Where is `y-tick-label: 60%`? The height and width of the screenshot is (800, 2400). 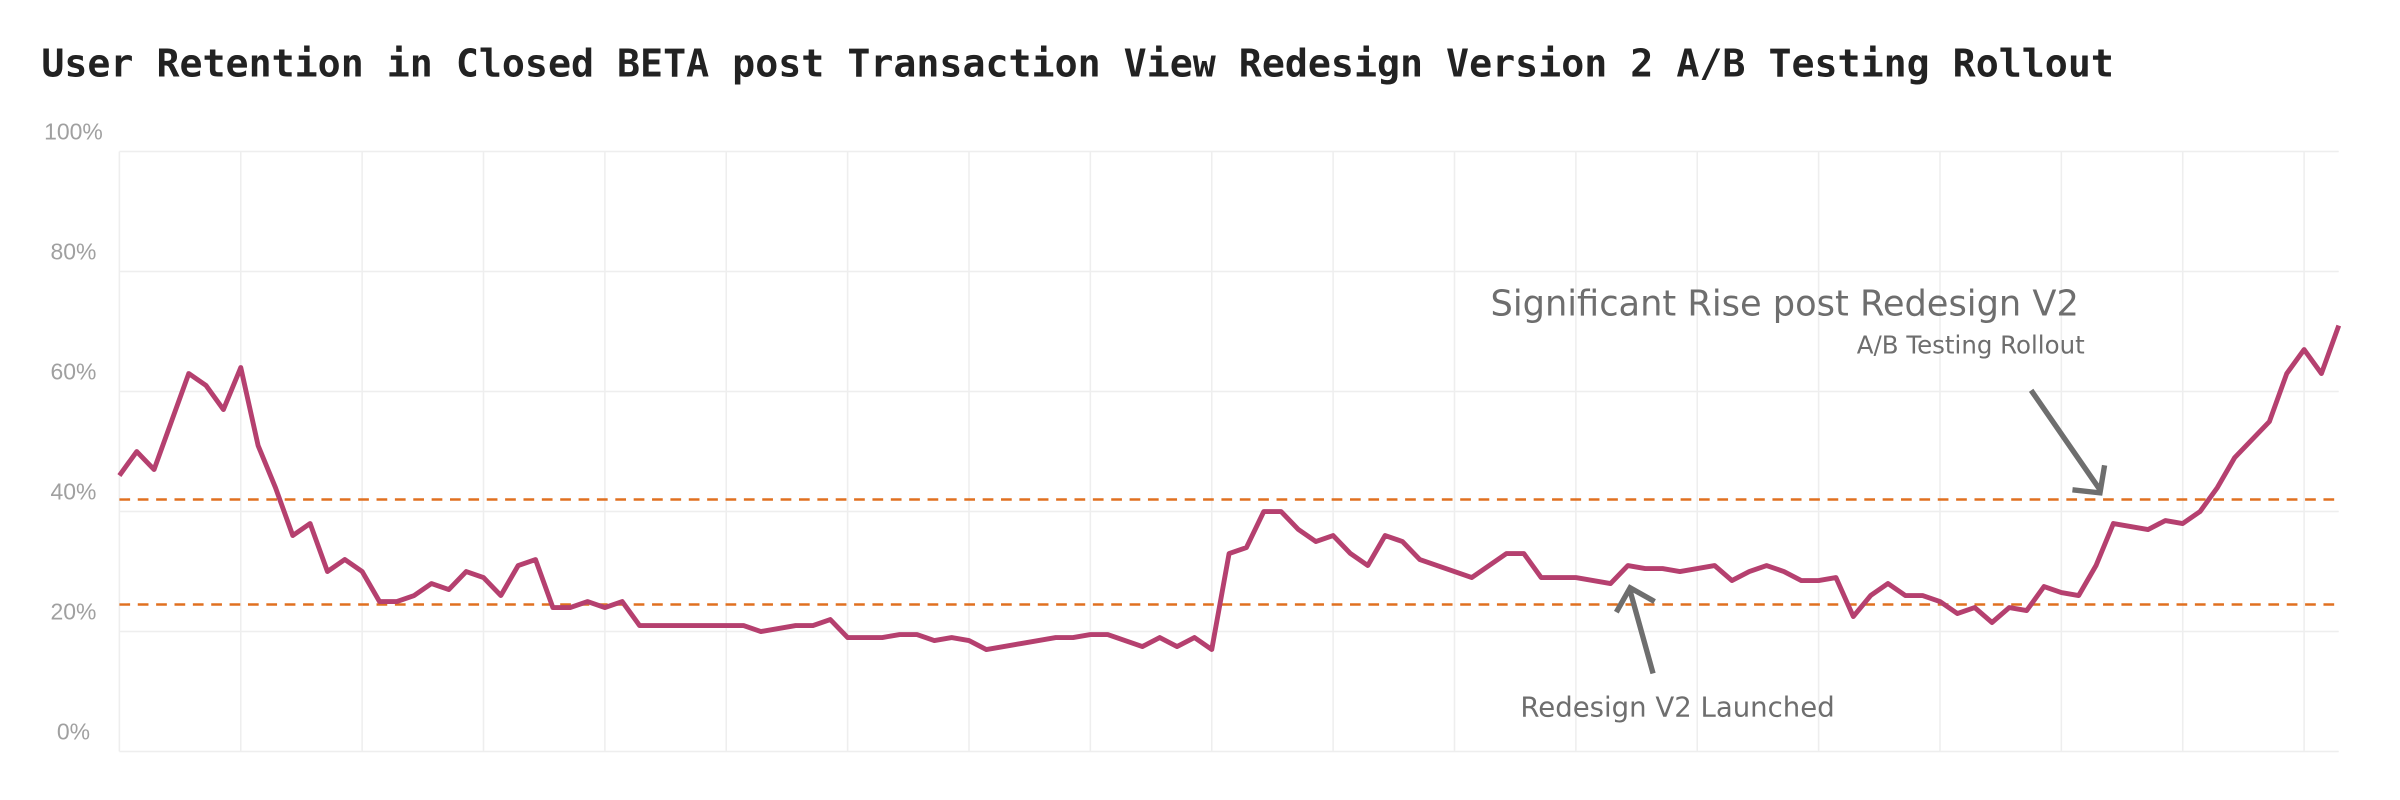 y-tick-label: 60% is located at coordinates (74, 371).